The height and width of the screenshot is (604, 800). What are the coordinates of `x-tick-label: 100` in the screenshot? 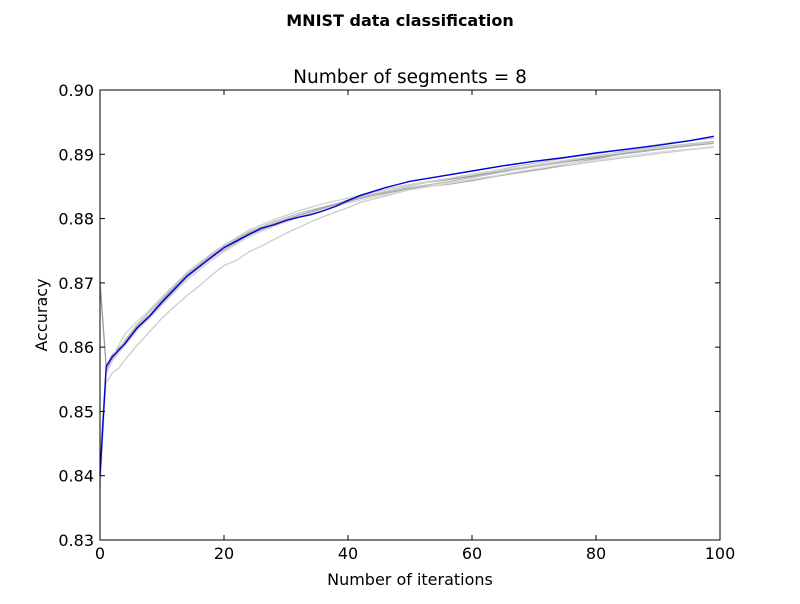 It's located at (720, 553).